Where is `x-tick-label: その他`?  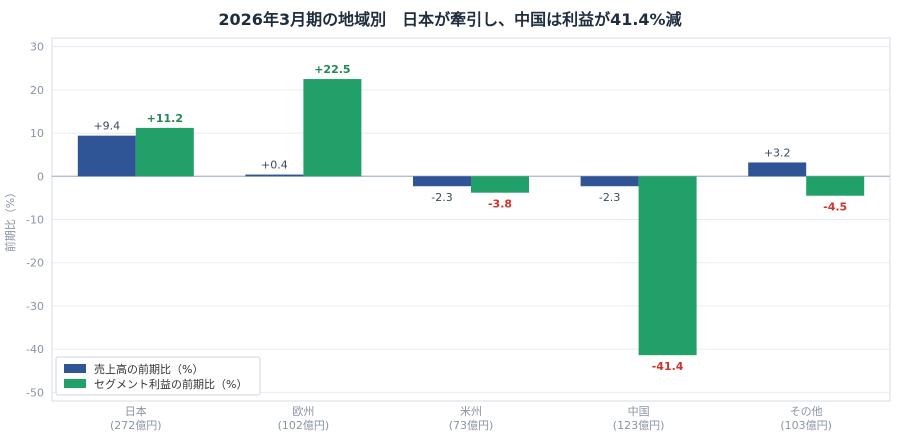 x-tick-label: その他 is located at coordinates (806, 411).